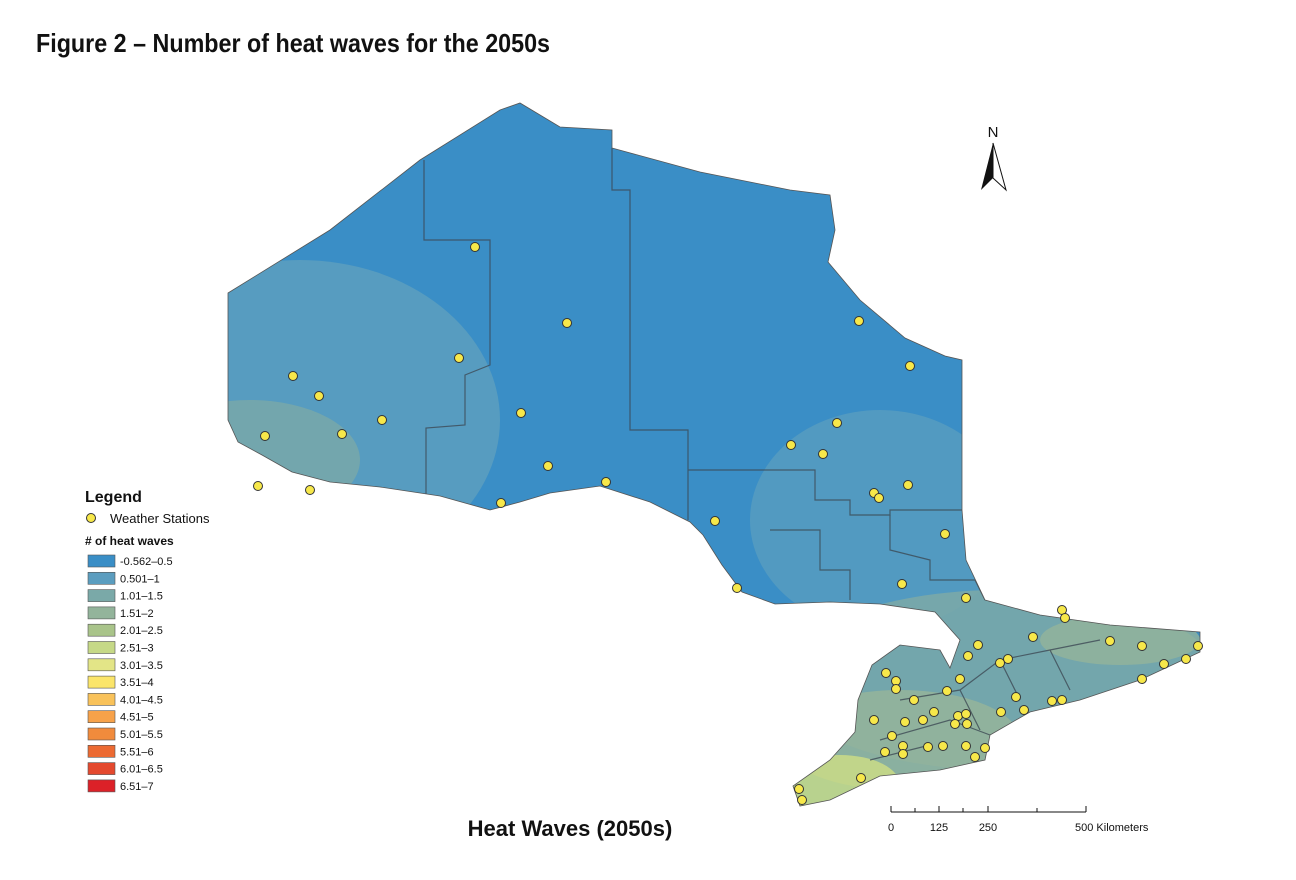  What do you see at coordinates (141, 631) in the screenshot?
I see `legend-label: 2.01–2.5` at bounding box center [141, 631].